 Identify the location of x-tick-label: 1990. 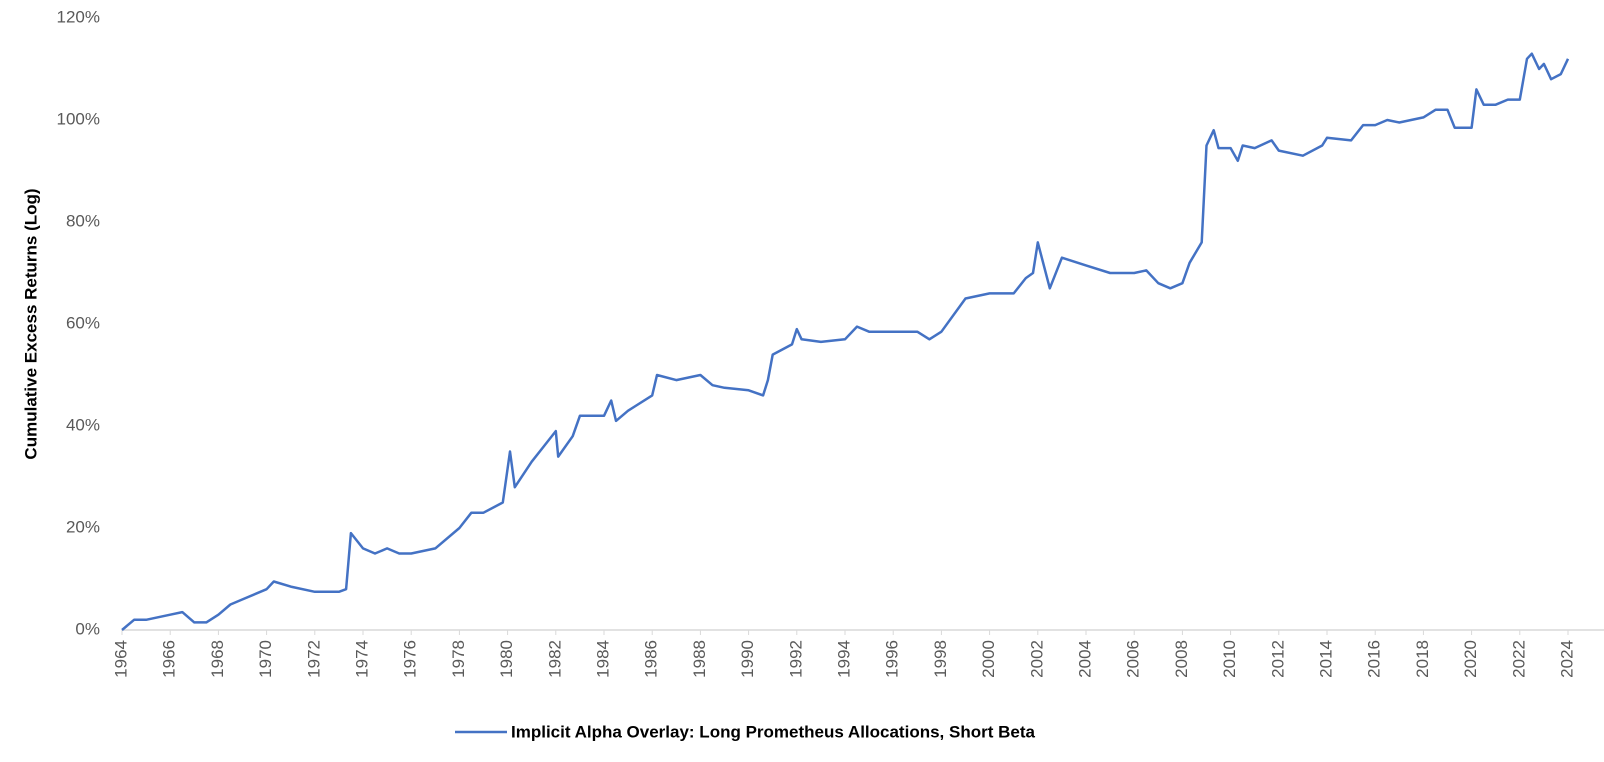
(747, 659).